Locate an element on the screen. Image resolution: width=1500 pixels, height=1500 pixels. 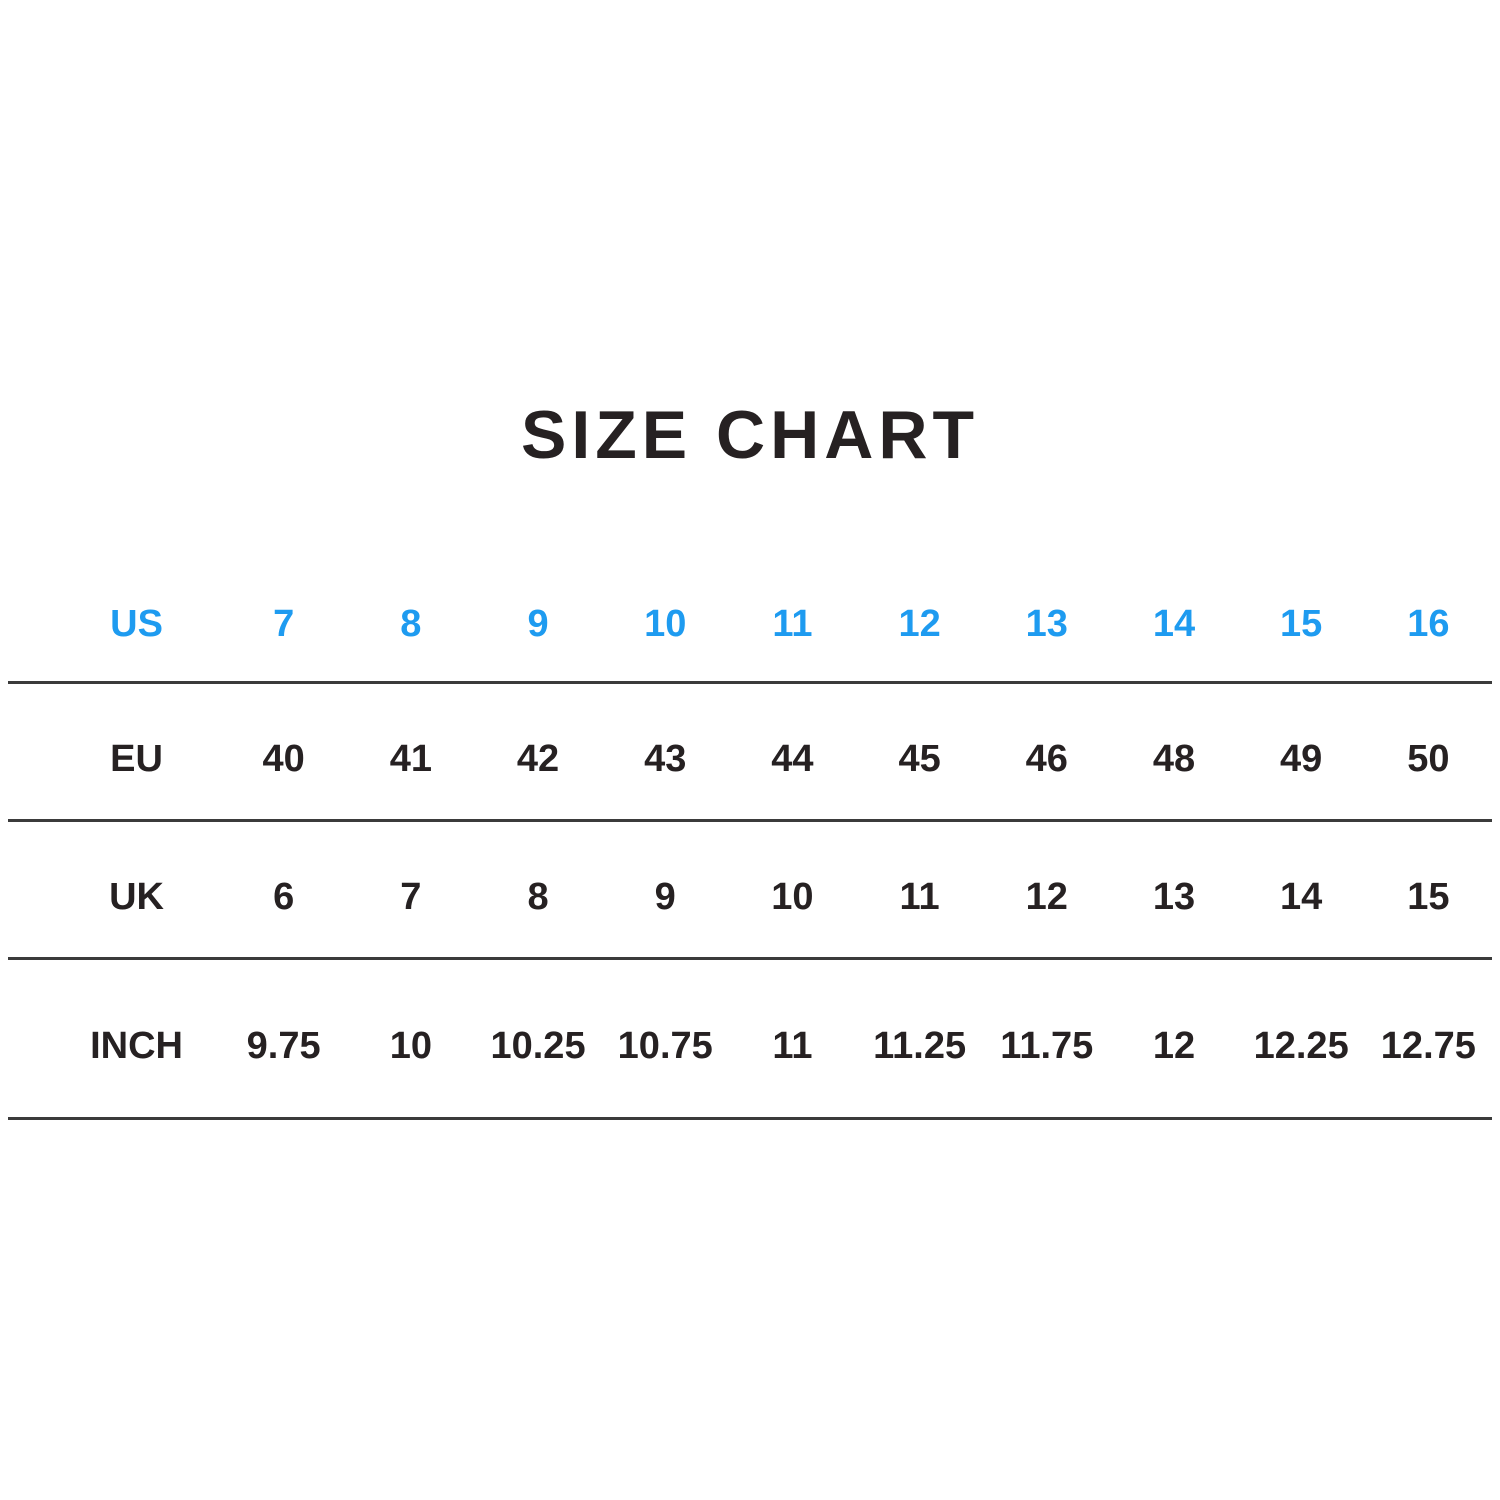
size-cell: 42 is located at coordinates (538, 758).